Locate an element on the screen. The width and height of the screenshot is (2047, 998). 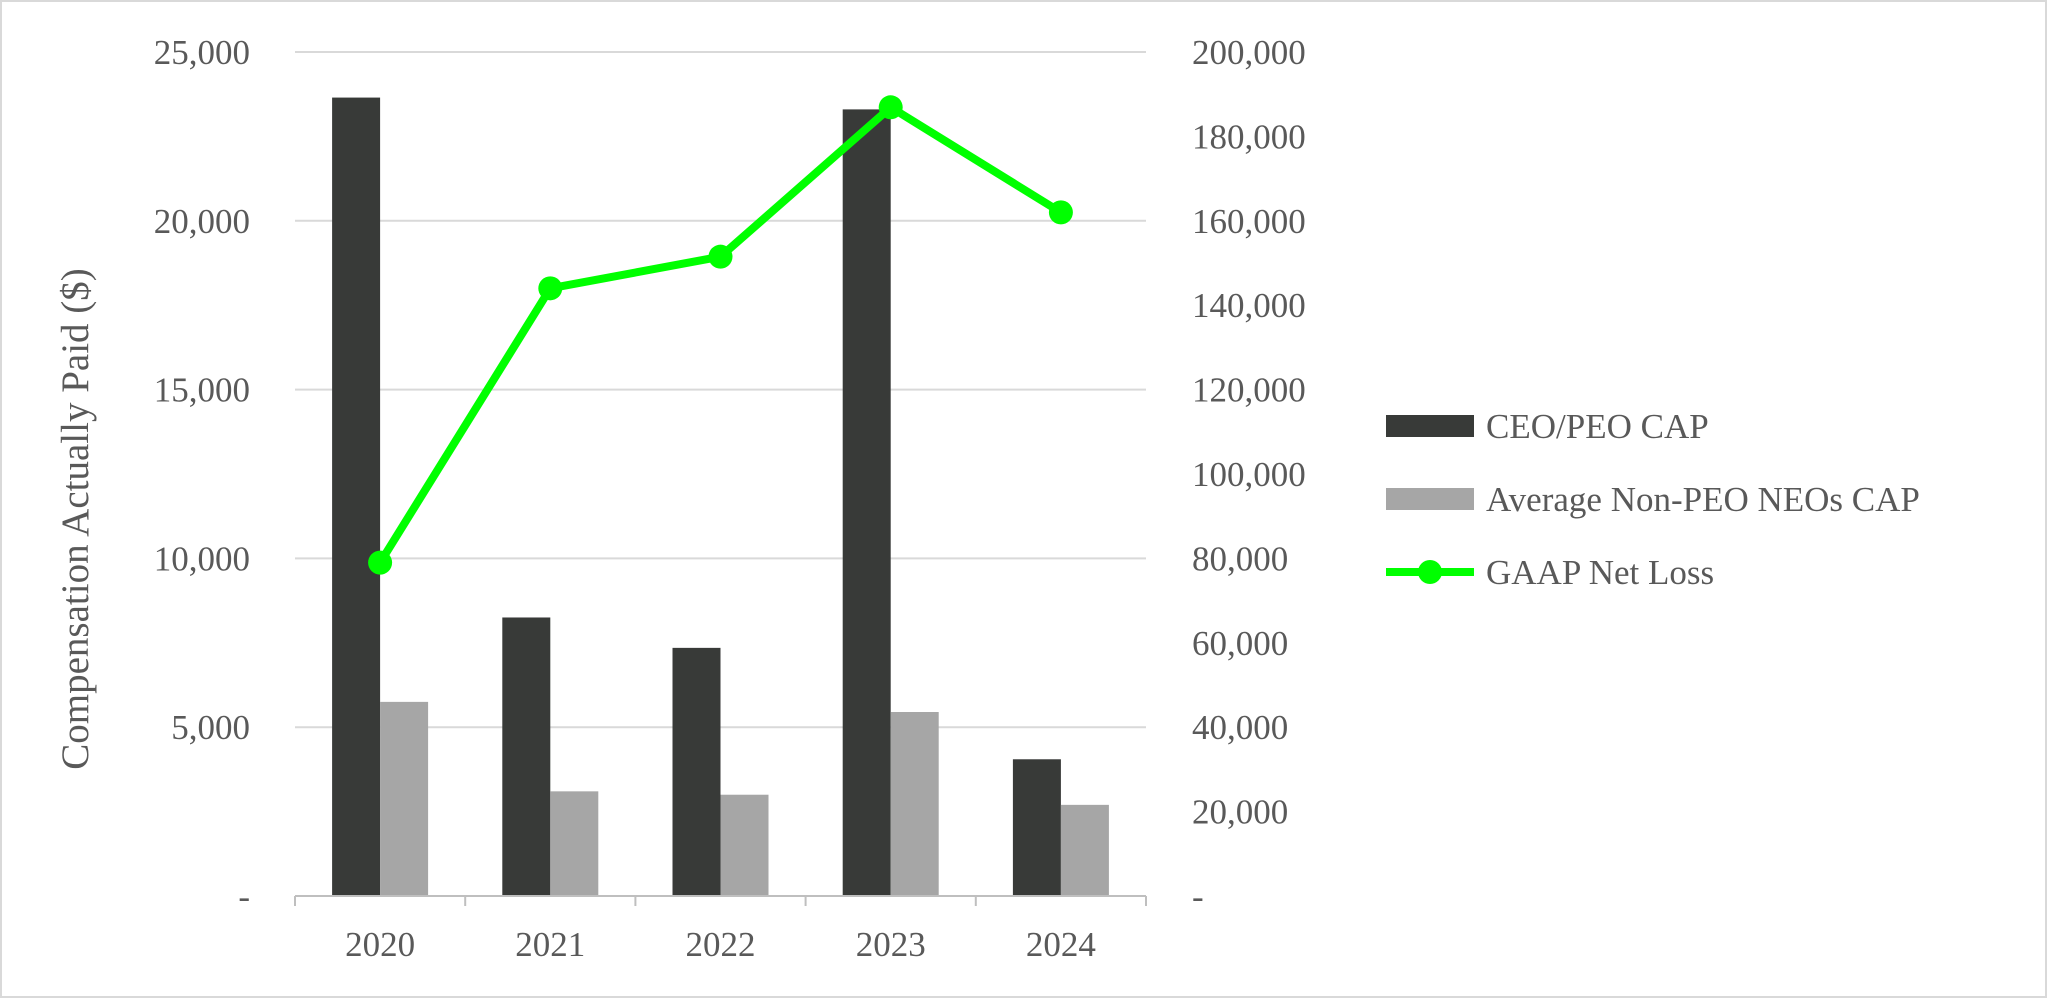
y-right-tick-label: 20,000 is located at coordinates (1240, 812).